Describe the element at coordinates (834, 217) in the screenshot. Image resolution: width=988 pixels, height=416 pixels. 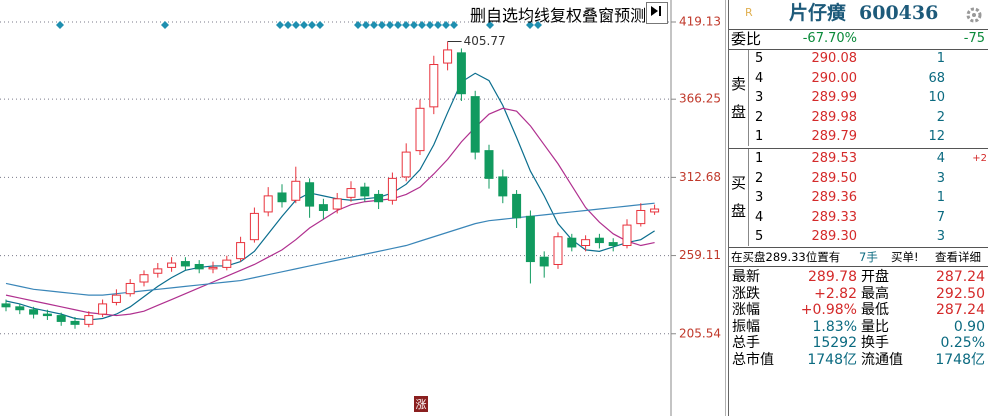
I see `price: 289.33` at that location.